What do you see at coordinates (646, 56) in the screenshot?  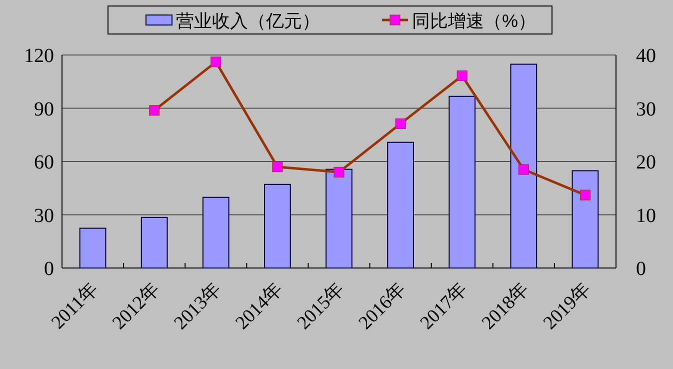 I see `y2-tick-label: 40` at bounding box center [646, 56].